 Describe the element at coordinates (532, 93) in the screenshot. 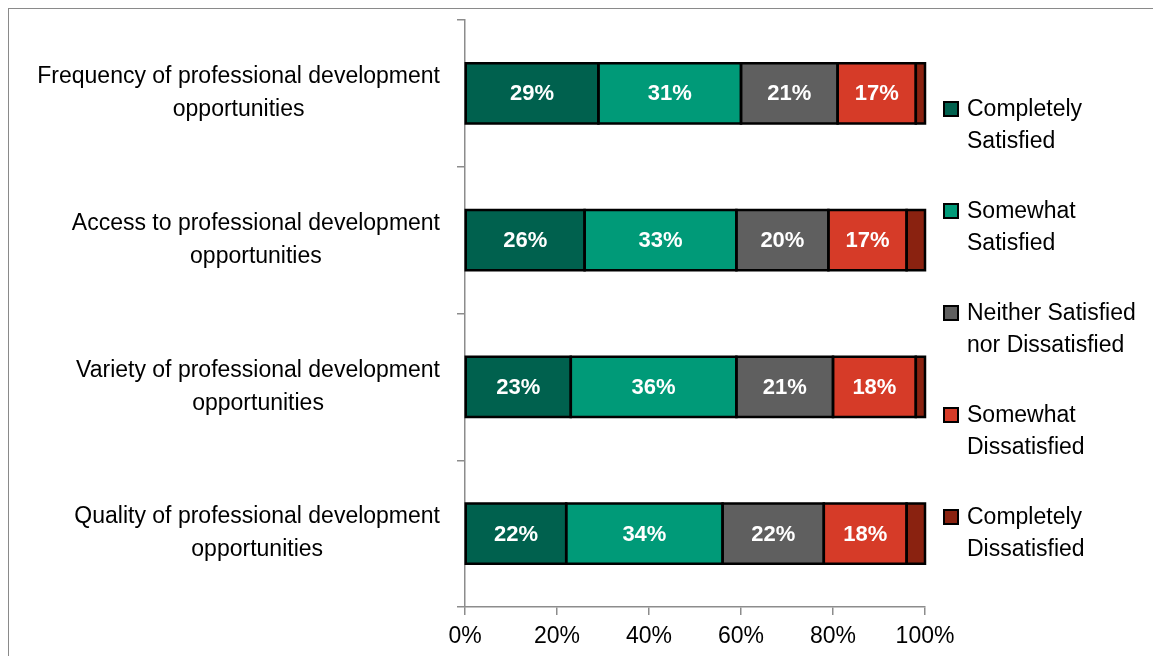

I see `data-label: 29%` at that location.